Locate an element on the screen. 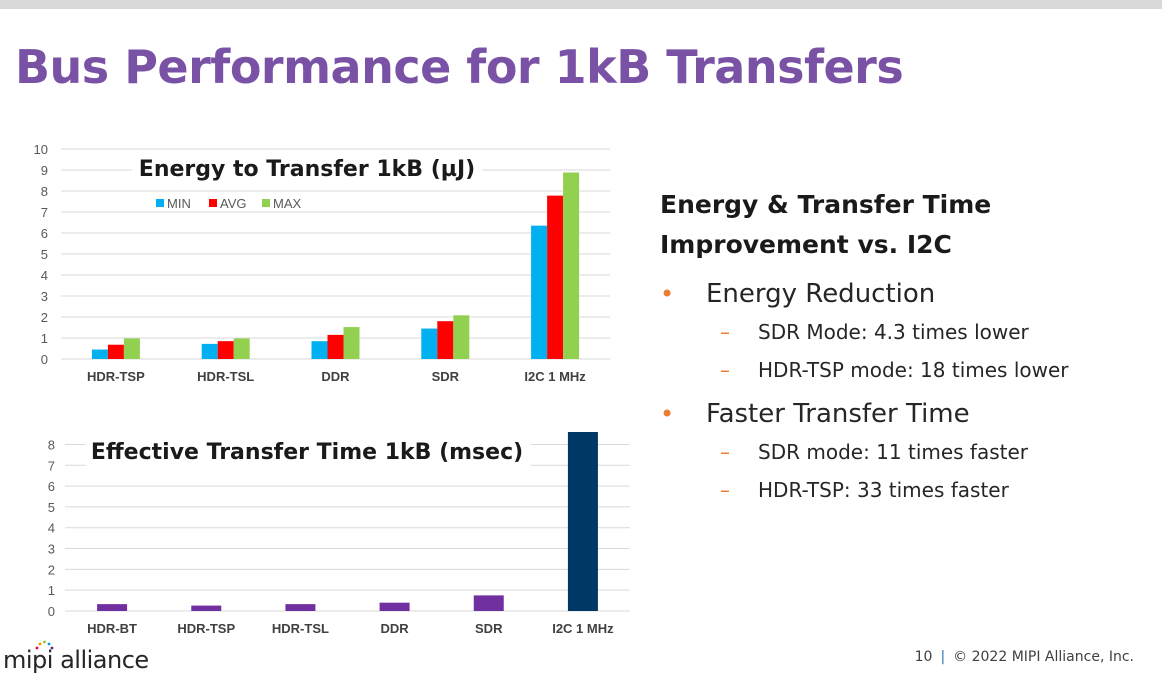 The image size is (1162, 674). footer: 10 | © 2022 MIPI Alliance, Inc. is located at coordinates (1024, 657).